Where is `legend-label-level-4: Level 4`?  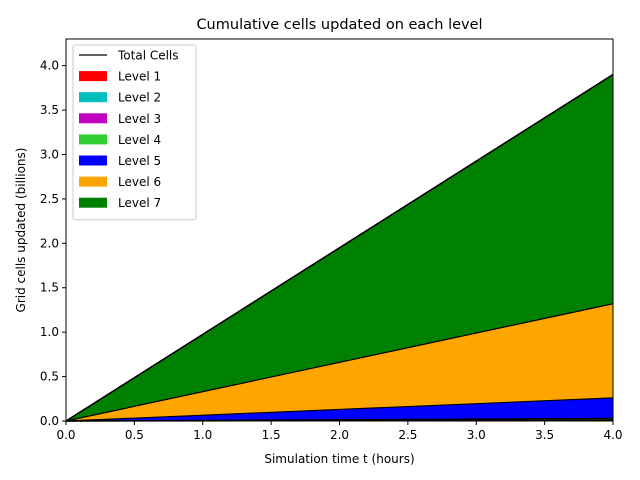 legend-label-level-4: Level 4 is located at coordinates (139, 140).